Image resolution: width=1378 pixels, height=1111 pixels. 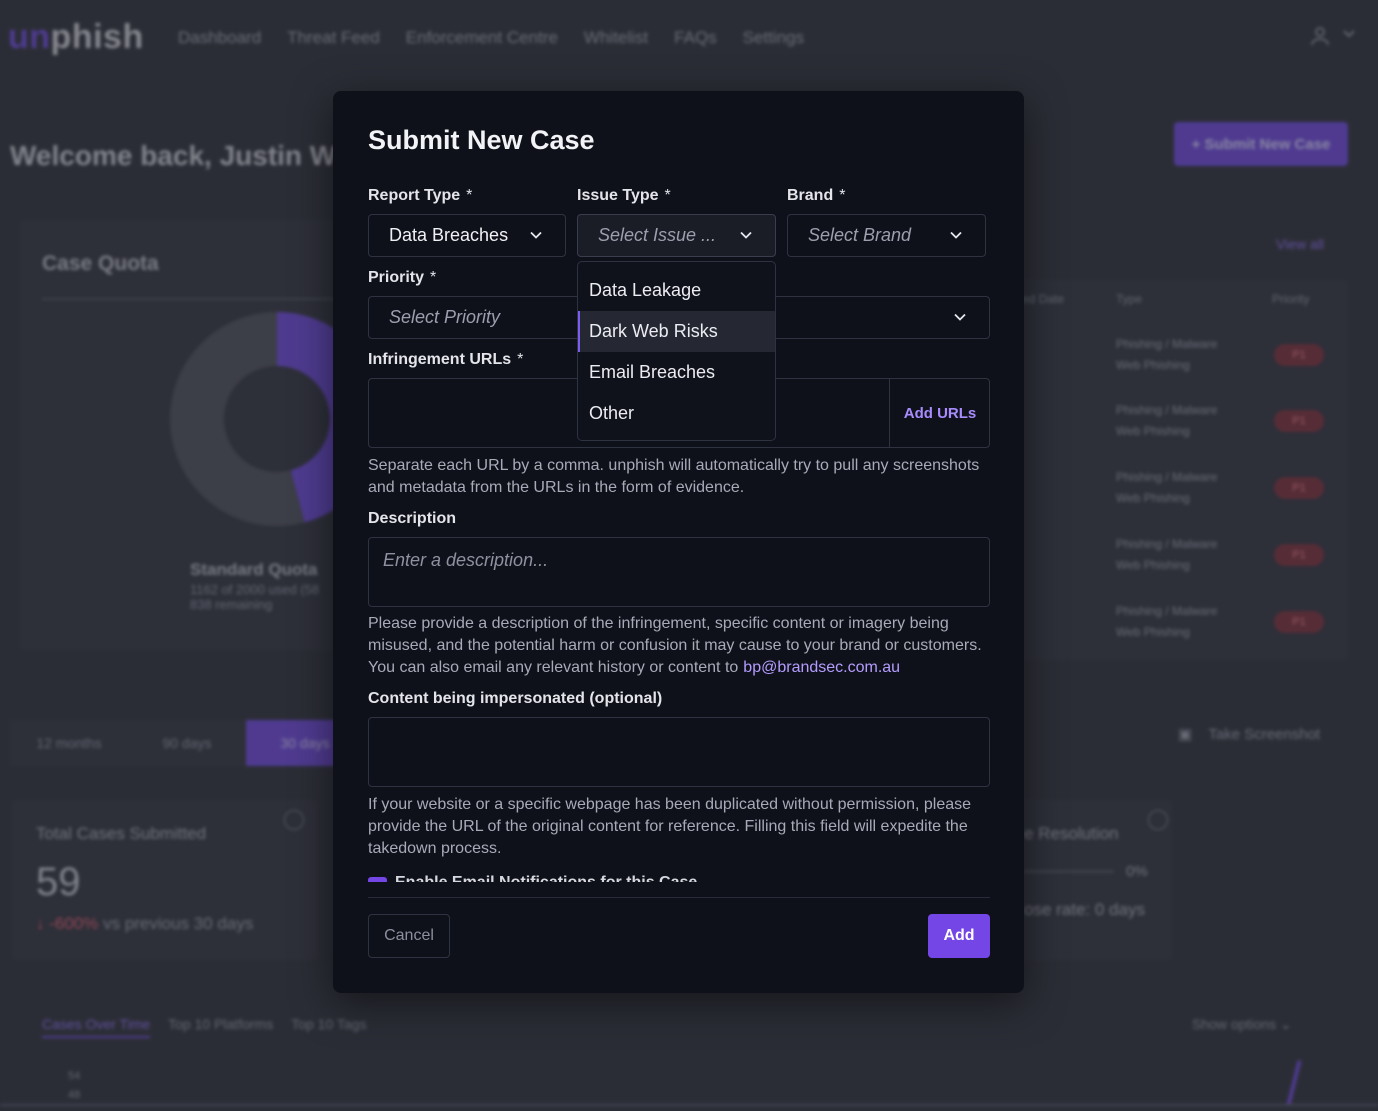 I want to click on content-impersonated-textarea, so click(x=679, y=752).